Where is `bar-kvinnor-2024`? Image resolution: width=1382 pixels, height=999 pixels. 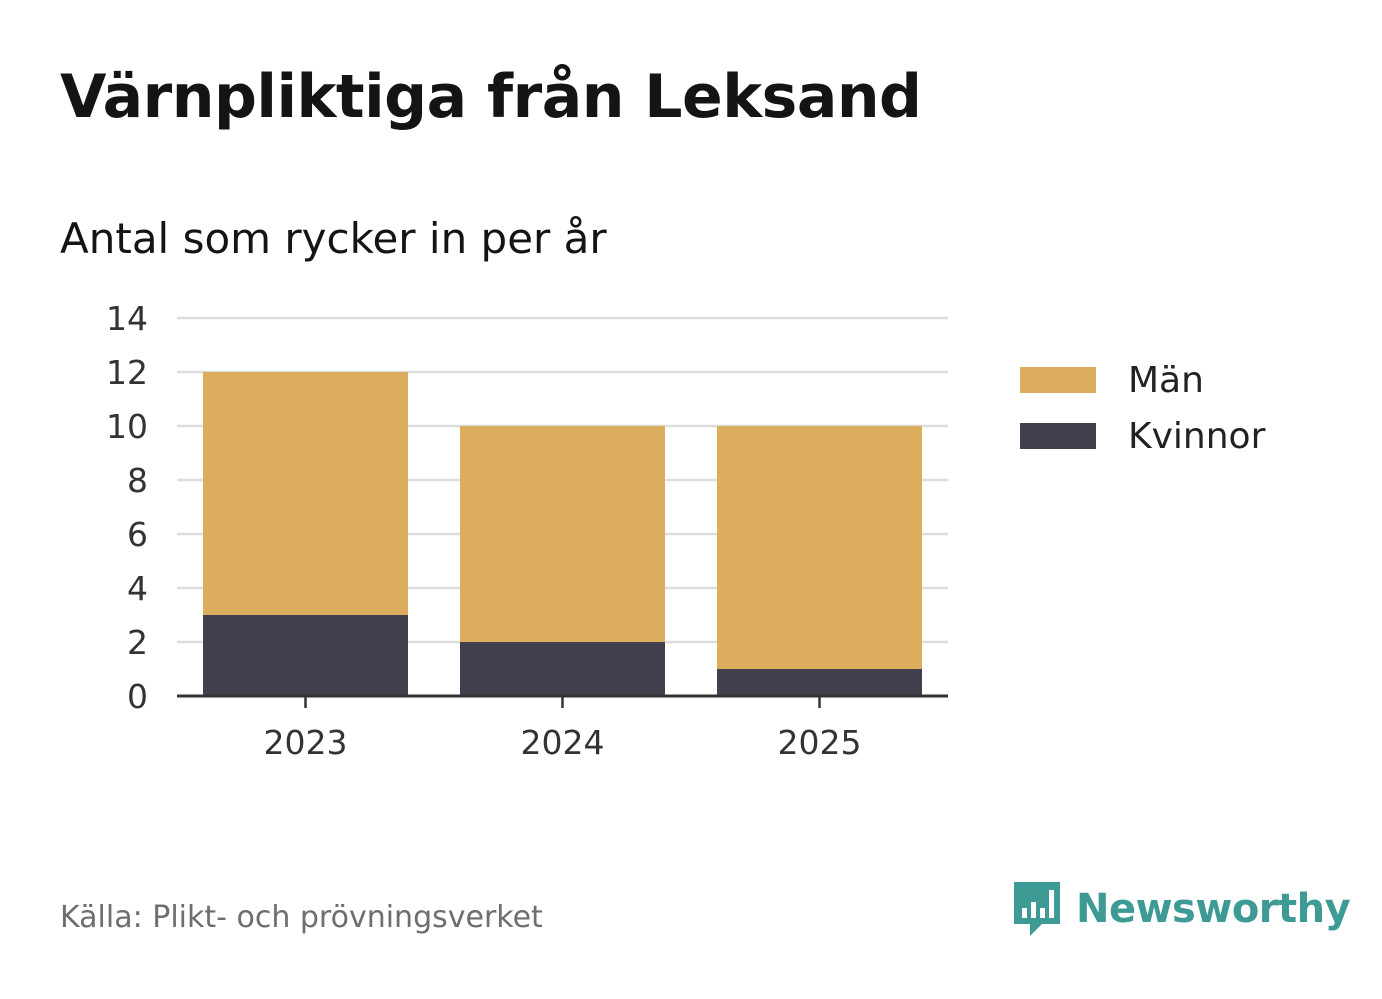 bar-kvinnor-2024 is located at coordinates (562, 669).